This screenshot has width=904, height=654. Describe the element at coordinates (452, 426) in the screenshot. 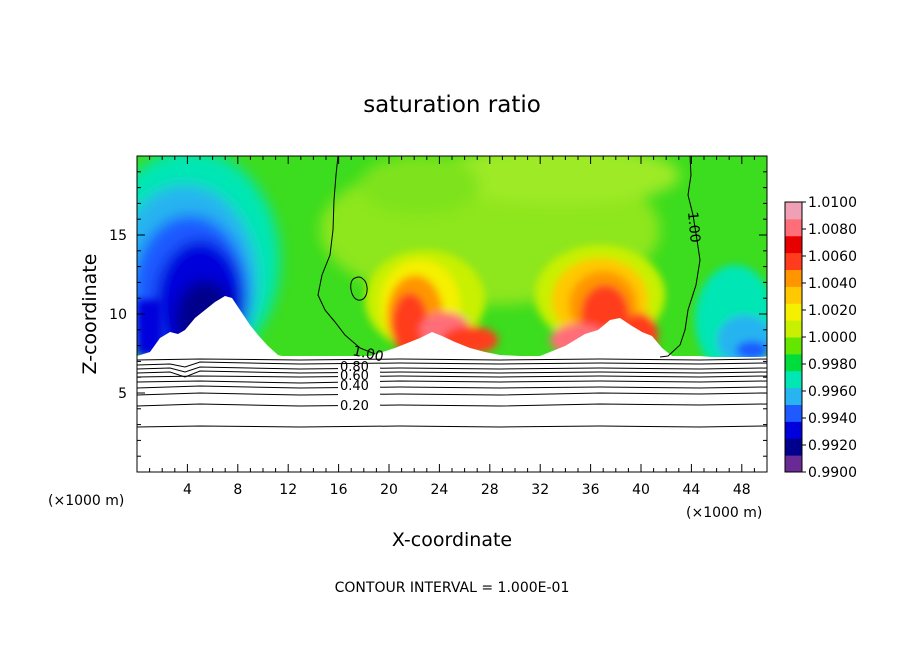

I see `contour-line-0.10` at that location.